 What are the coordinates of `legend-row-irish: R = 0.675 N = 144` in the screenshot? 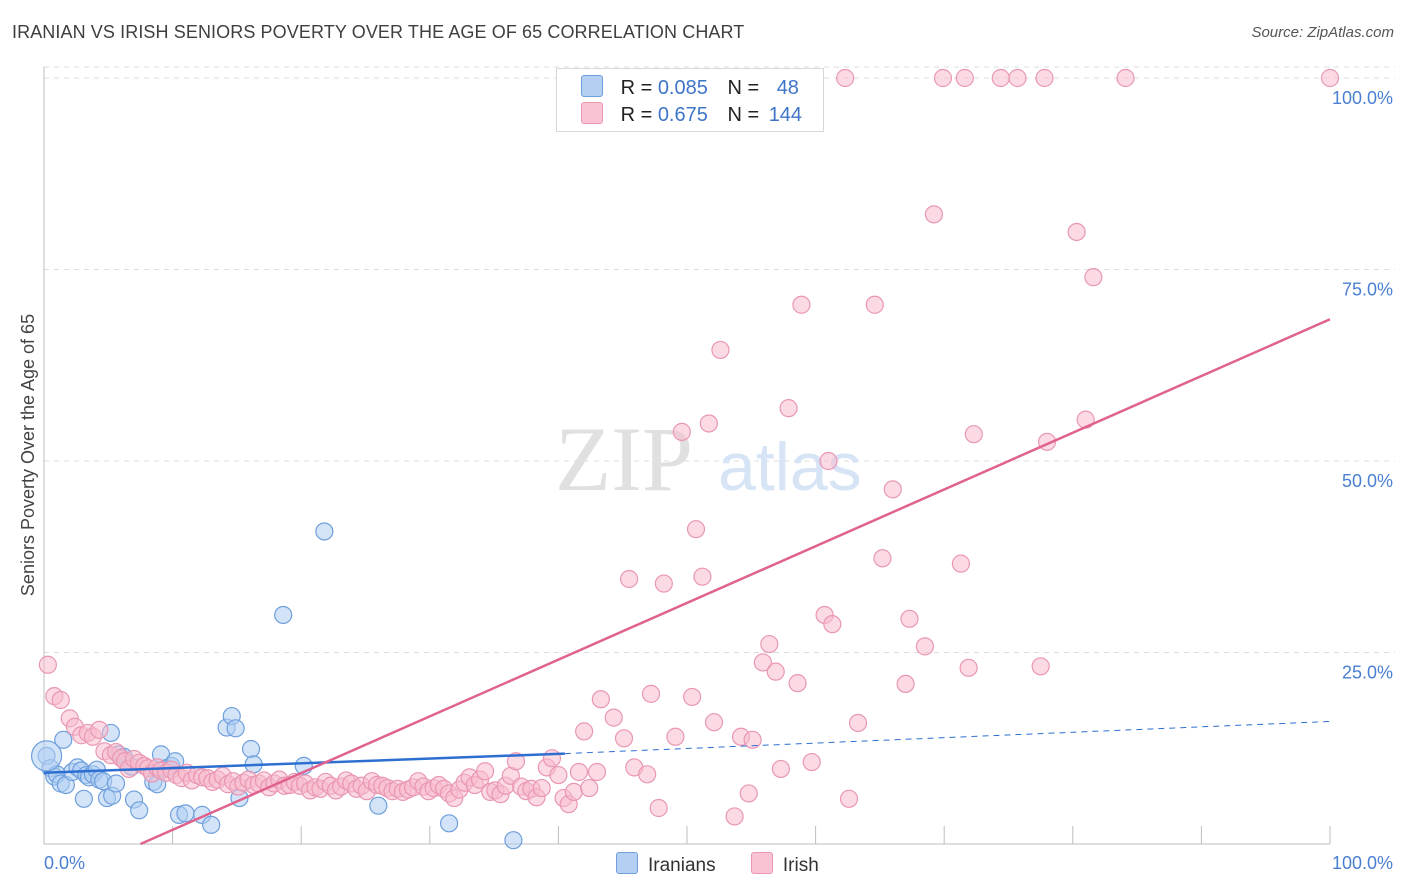 It's located at (691, 115).